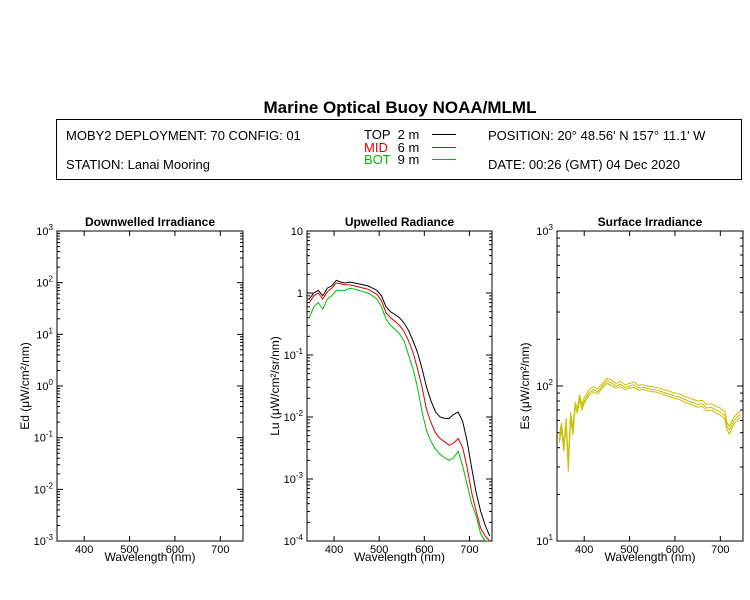  What do you see at coordinates (424, 550) in the screenshot?
I see `chart2-xtick-label-2: 600` at bounding box center [424, 550].